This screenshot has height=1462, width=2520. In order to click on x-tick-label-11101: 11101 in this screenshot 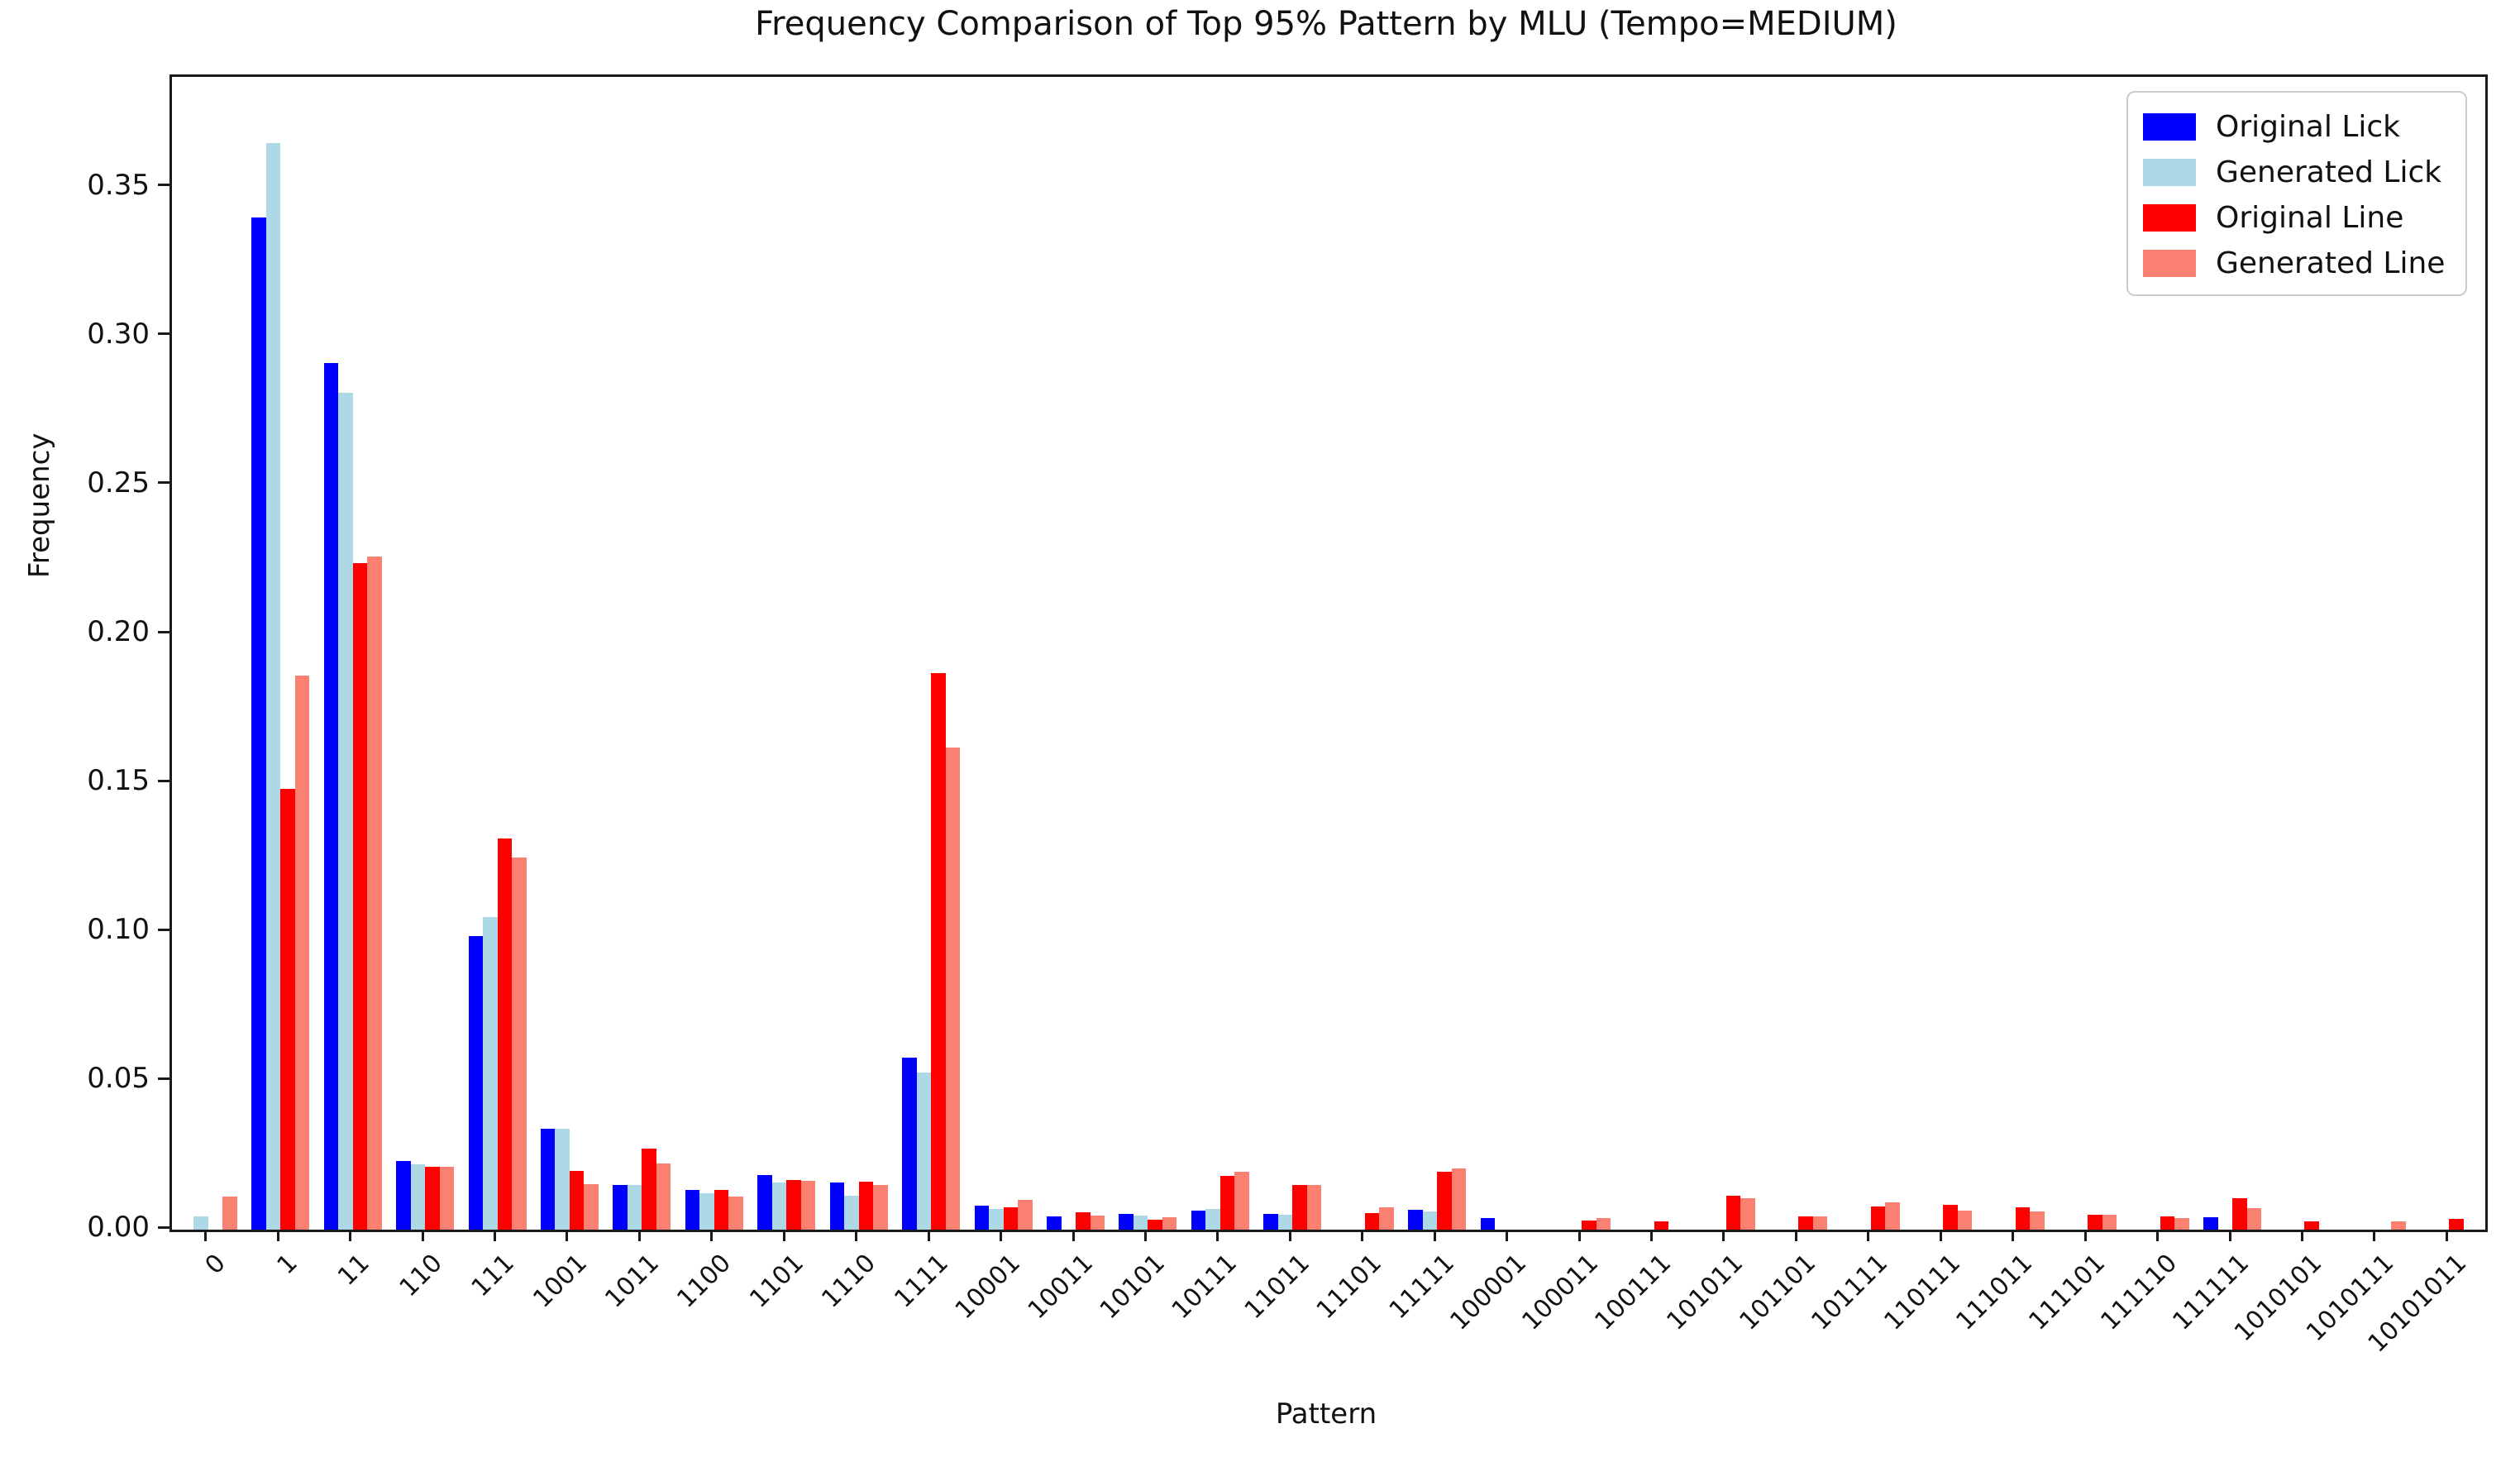, I will do `click(1349, 1287)`.